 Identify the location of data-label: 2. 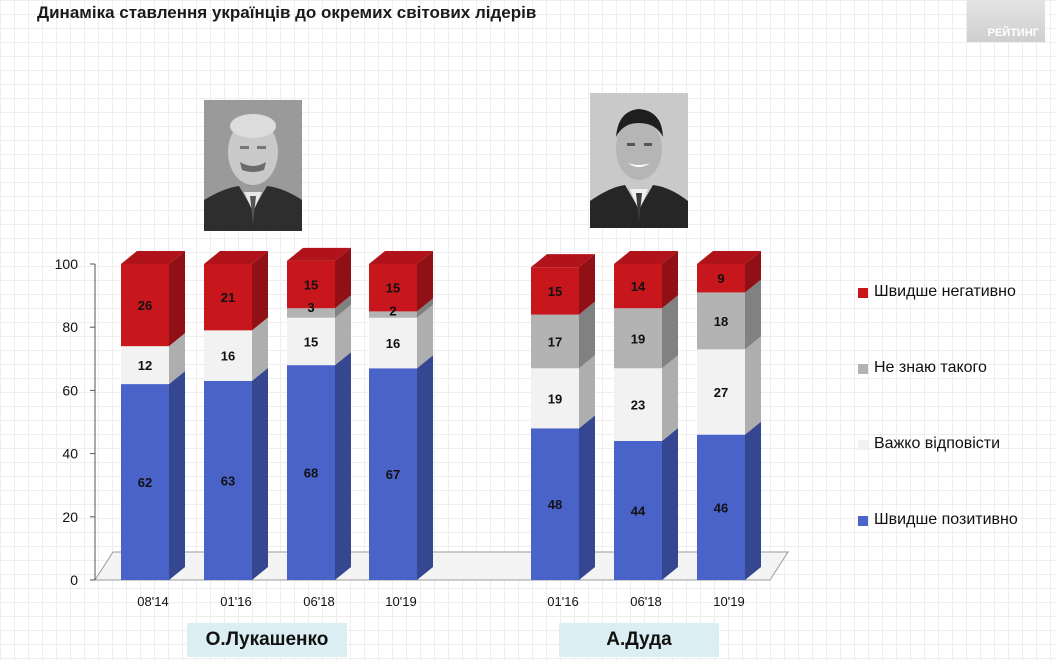
(392, 310).